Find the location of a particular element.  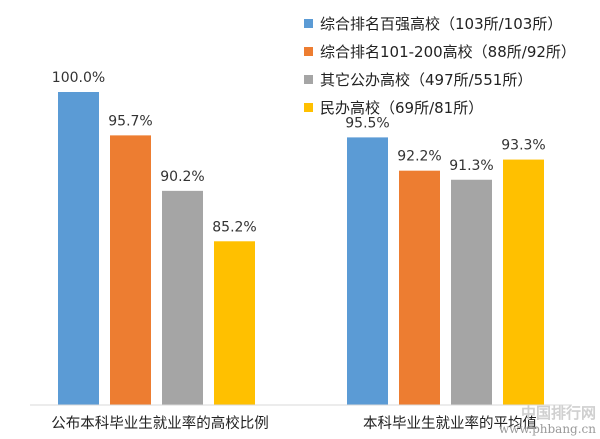

legend-item-3: 其它公办高校（497所/551所） is located at coordinates (440, 79).